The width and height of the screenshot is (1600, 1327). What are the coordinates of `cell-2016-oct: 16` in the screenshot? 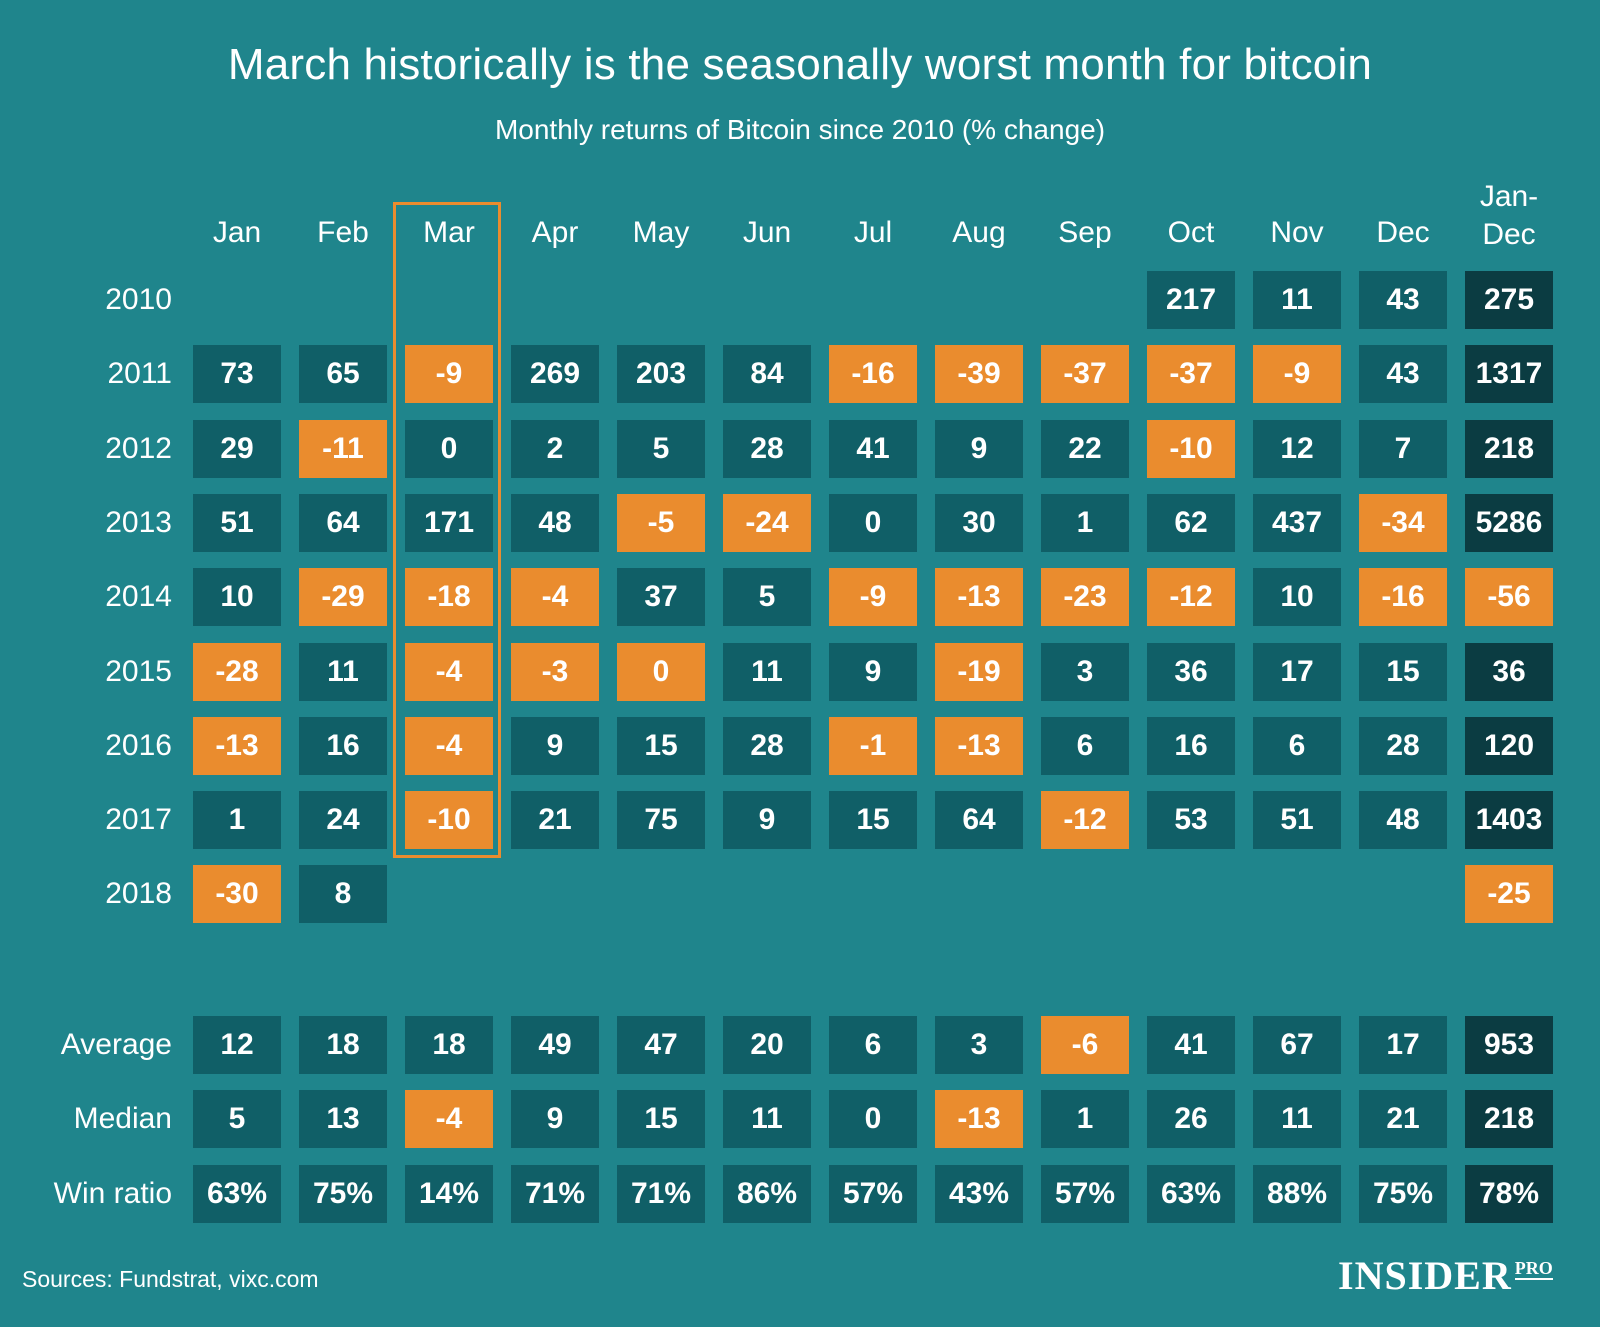 It's located at (1191, 745).